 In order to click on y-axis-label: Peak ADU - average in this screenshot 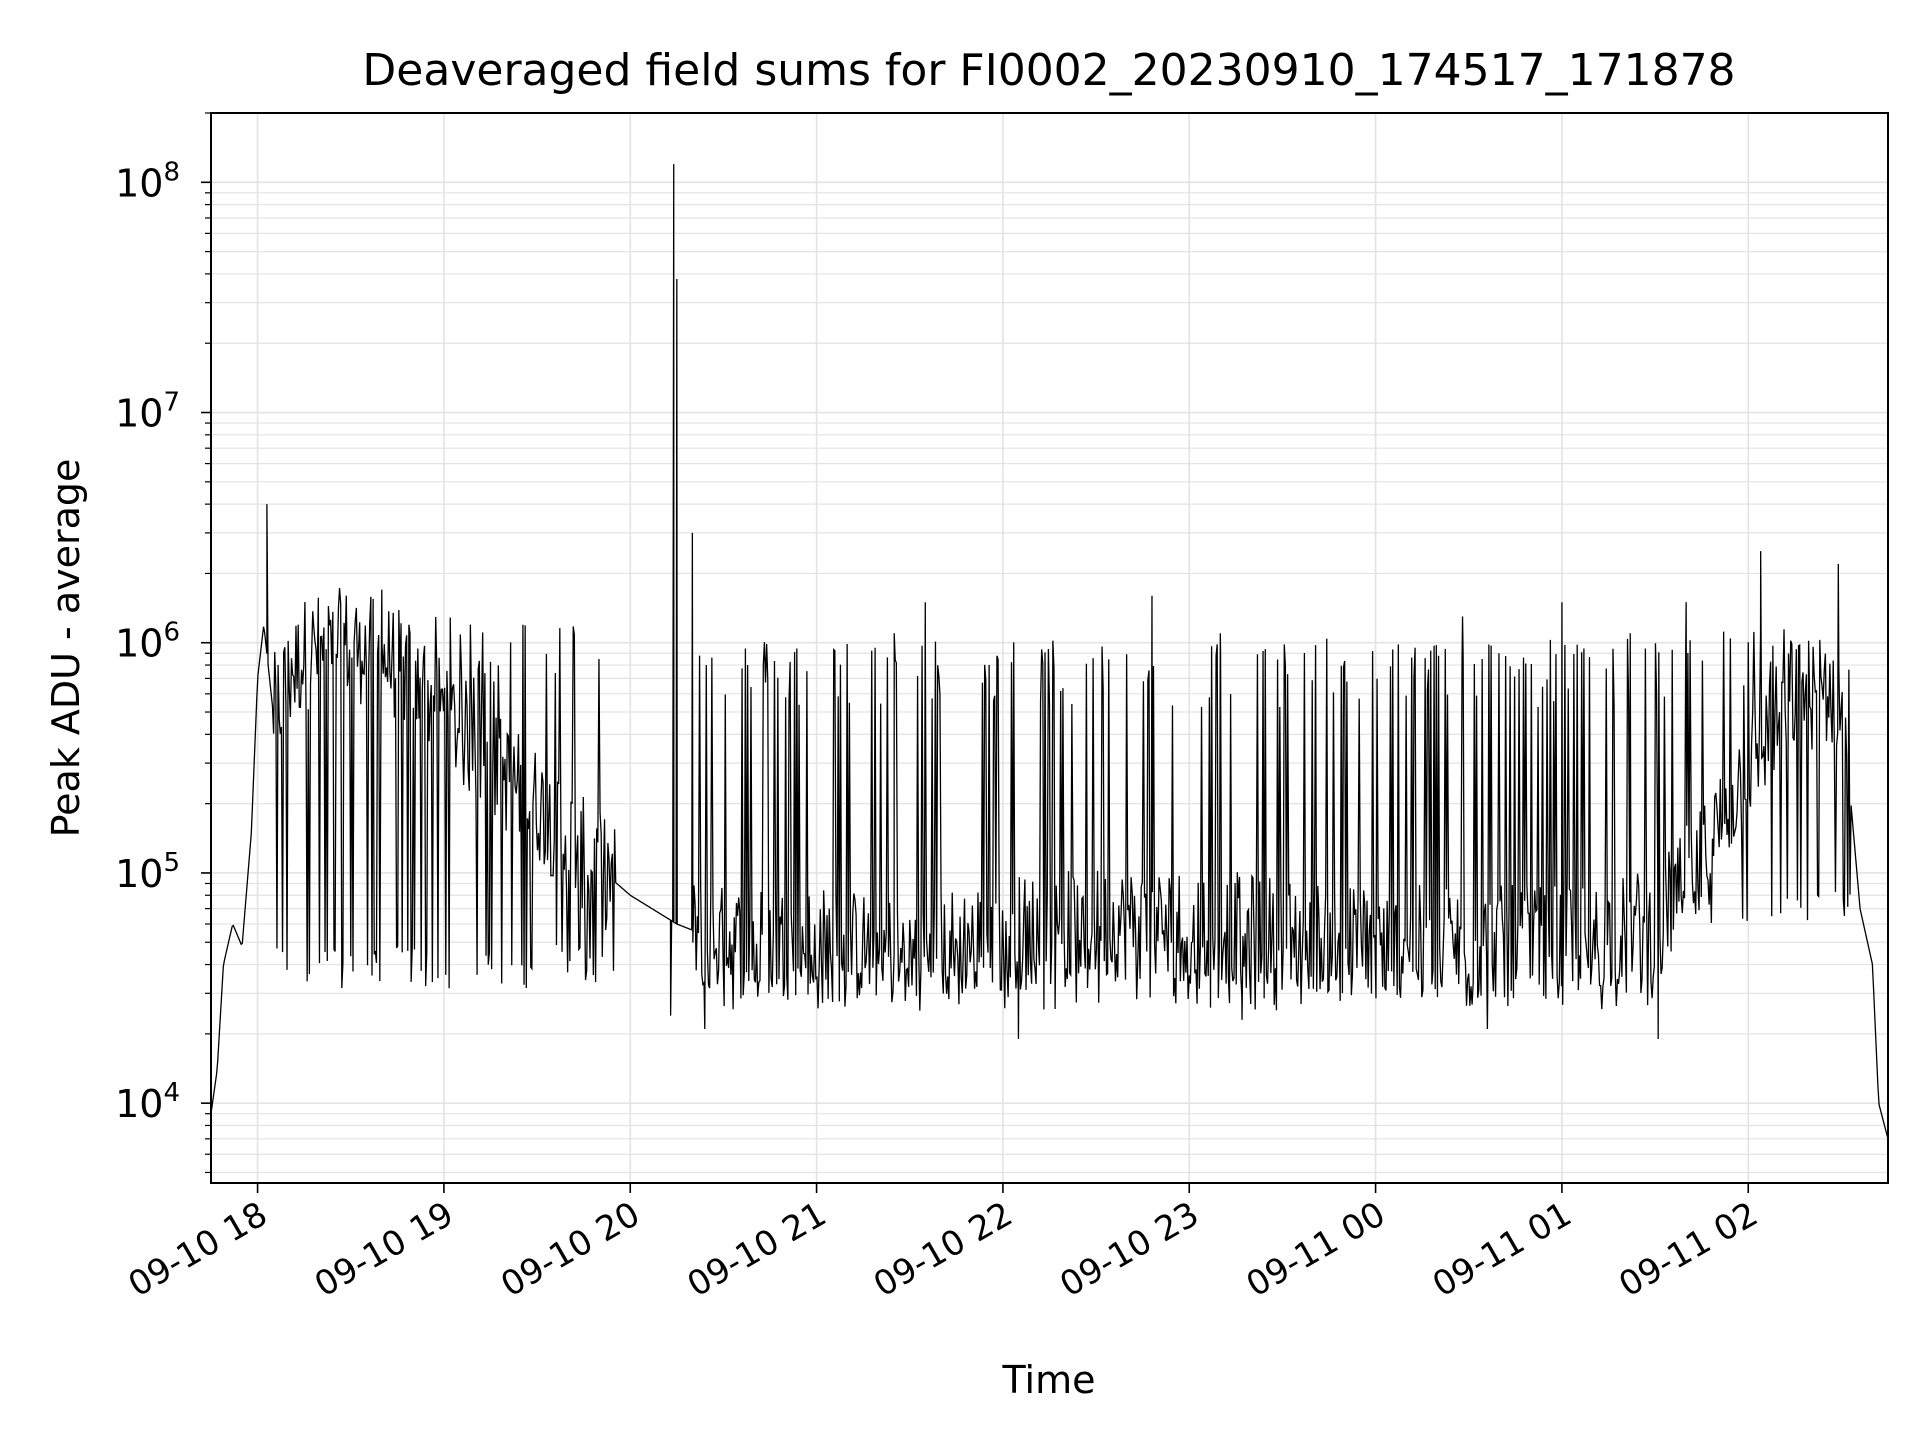, I will do `click(66, 648)`.